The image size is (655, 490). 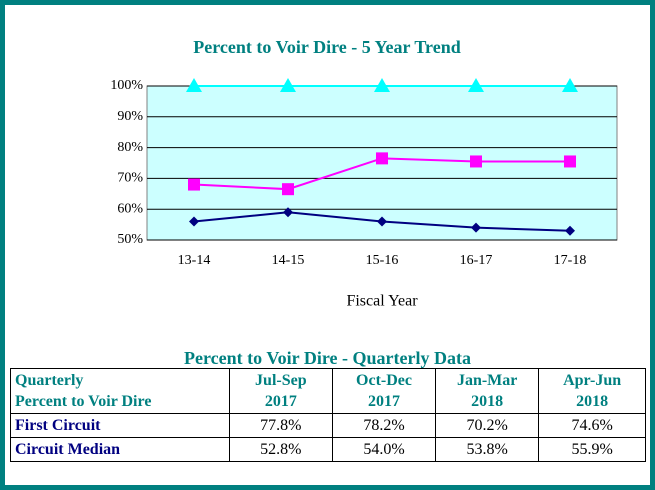 What do you see at coordinates (327, 358) in the screenshot?
I see `table-title: Percent to Voir Dire - Quarterly Data` at bounding box center [327, 358].